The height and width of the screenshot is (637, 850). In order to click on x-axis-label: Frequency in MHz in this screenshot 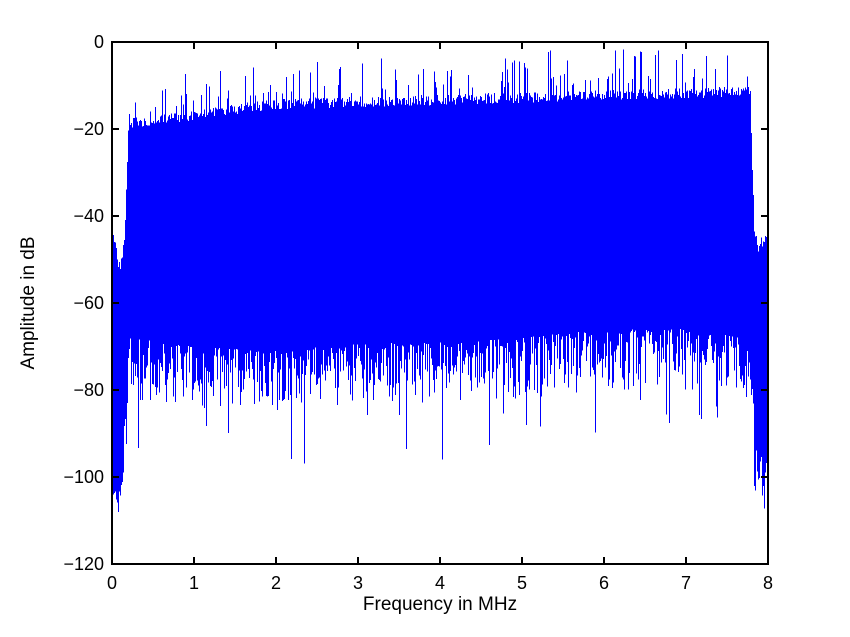, I will do `click(440, 604)`.